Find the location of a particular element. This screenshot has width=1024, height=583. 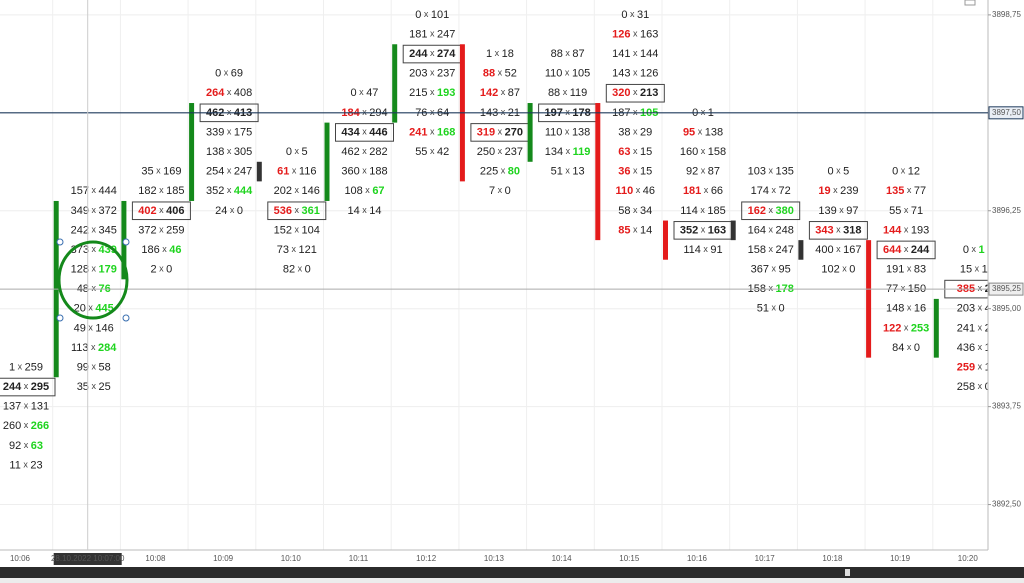

cell: 1 x 18 is located at coordinates (500, 54).